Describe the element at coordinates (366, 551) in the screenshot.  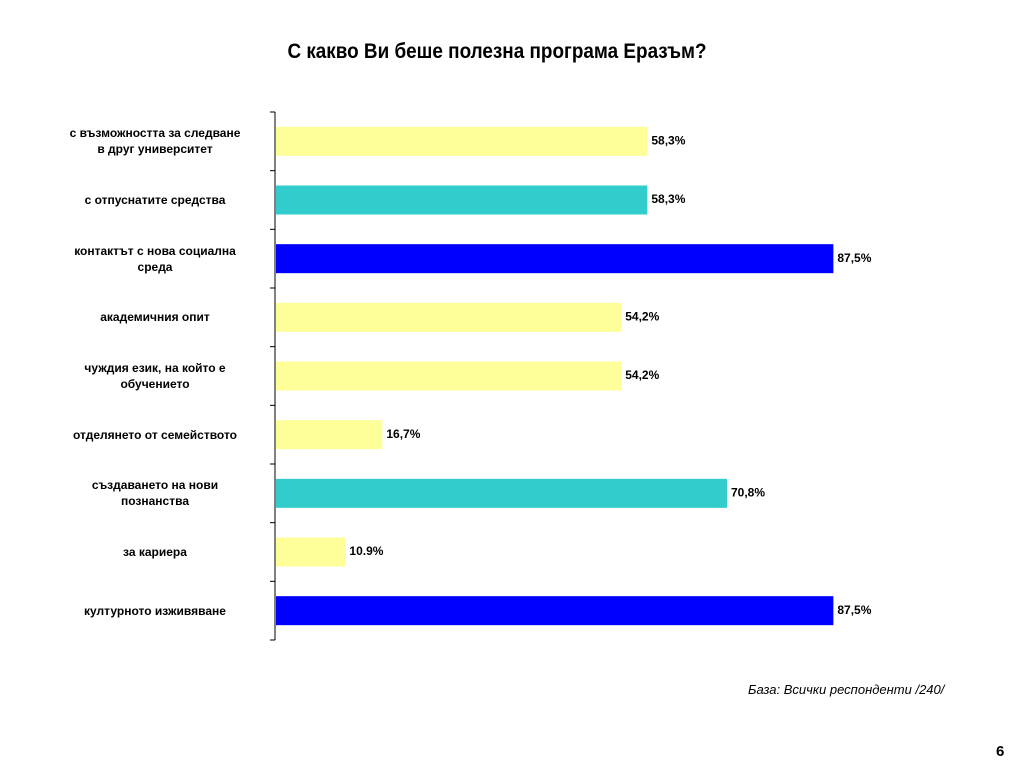
I see `value-label: 10.9%` at that location.